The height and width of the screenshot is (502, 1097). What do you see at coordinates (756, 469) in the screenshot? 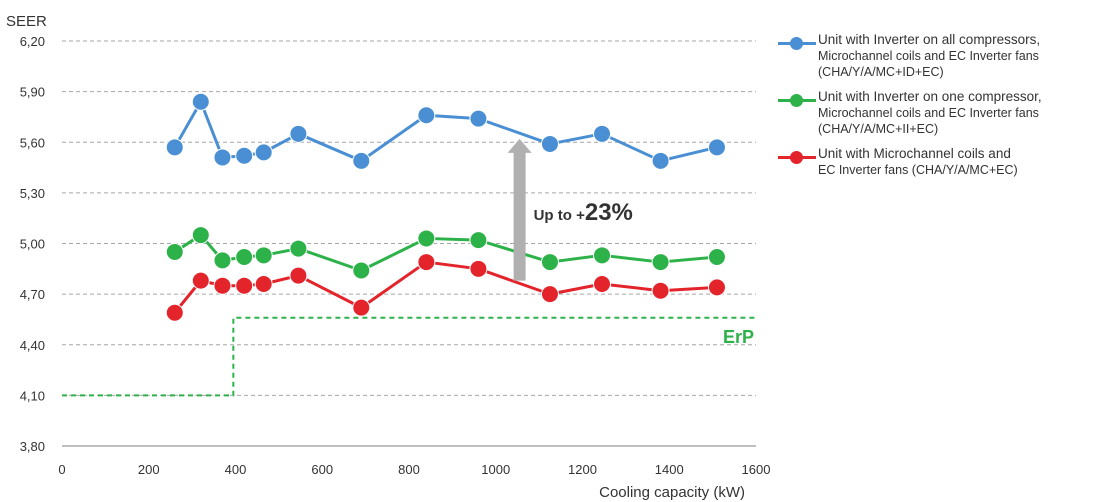
I see `x-tick-label: 1600` at bounding box center [756, 469].